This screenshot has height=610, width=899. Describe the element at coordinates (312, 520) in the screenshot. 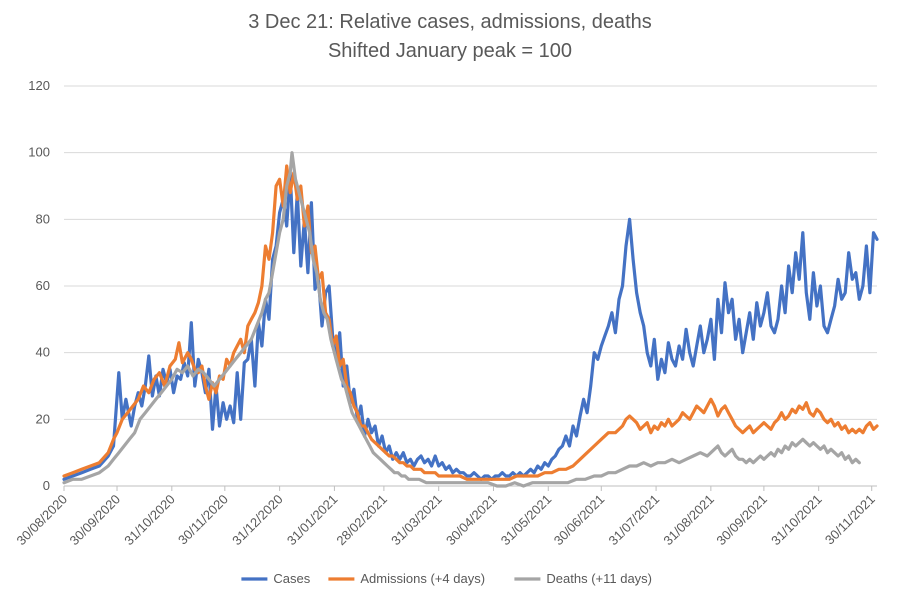

I see `x-tick-label: 31/01/2021` at that location.